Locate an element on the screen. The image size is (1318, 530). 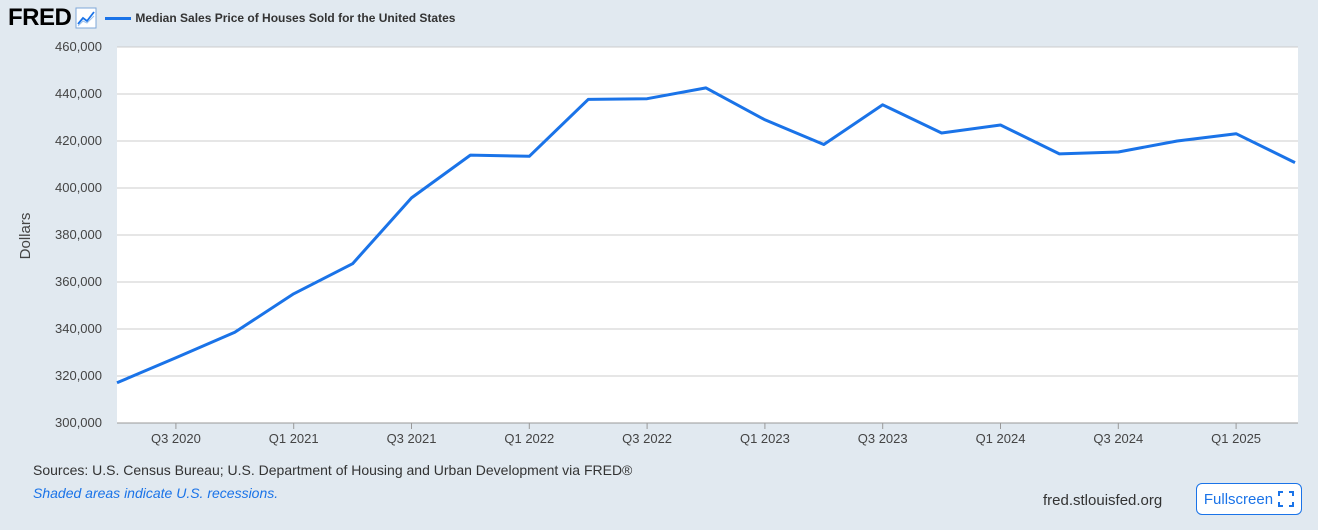
y-tick-label: 380,000 is located at coordinates (78, 234).